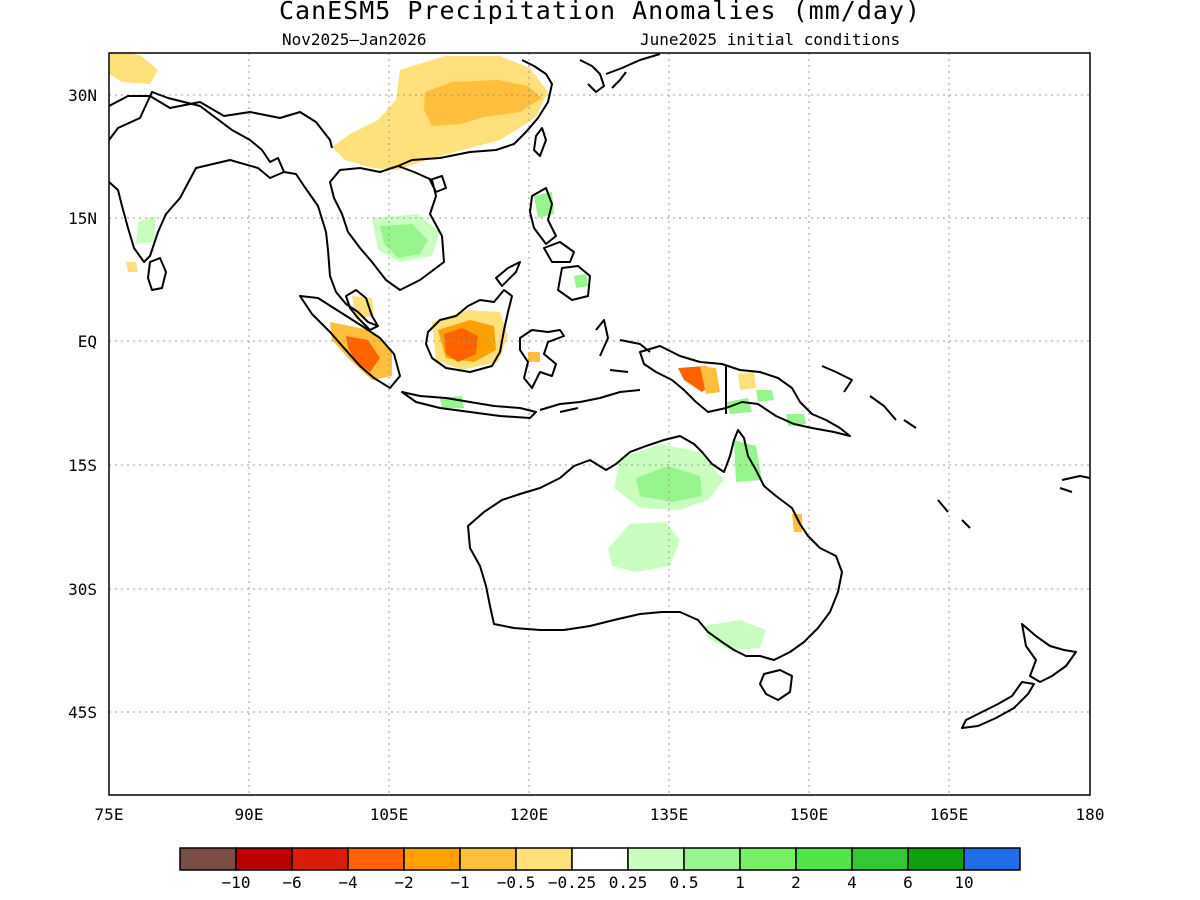  I want to click on lat-label: 15S, so click(82, 465).